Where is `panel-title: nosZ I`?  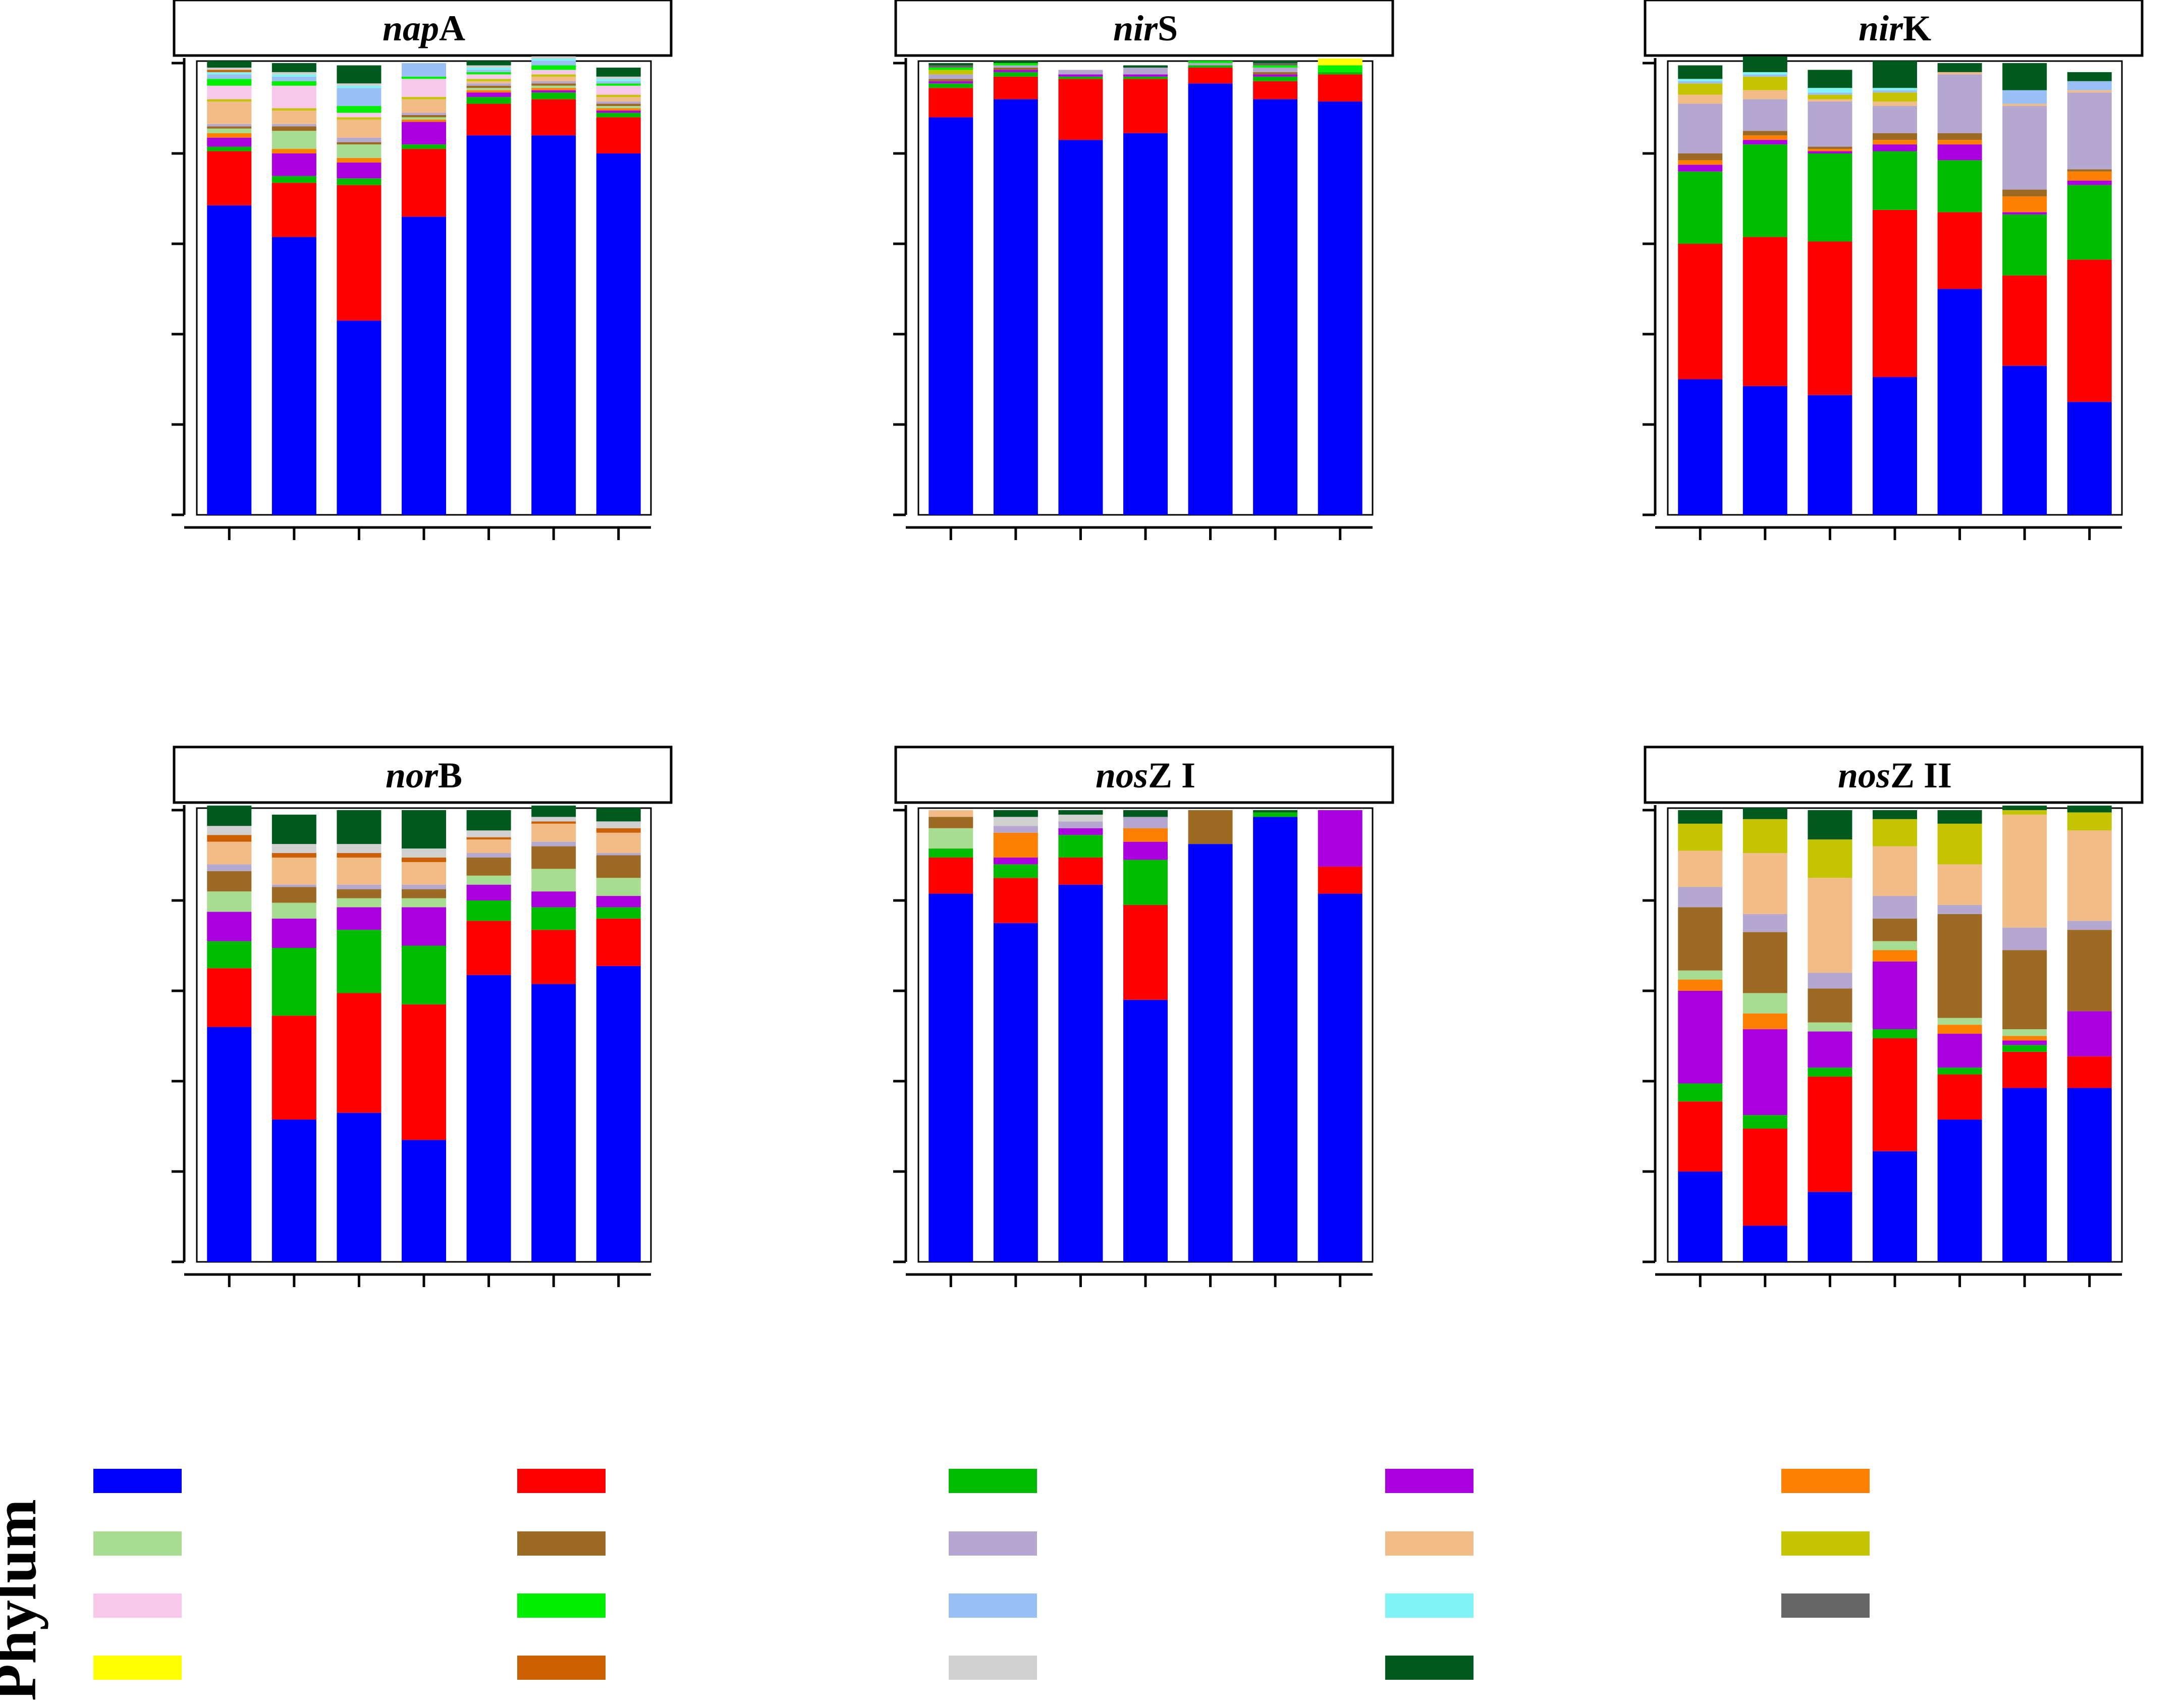 panel-title: nosZ I is located at coordinates (1145, 775).